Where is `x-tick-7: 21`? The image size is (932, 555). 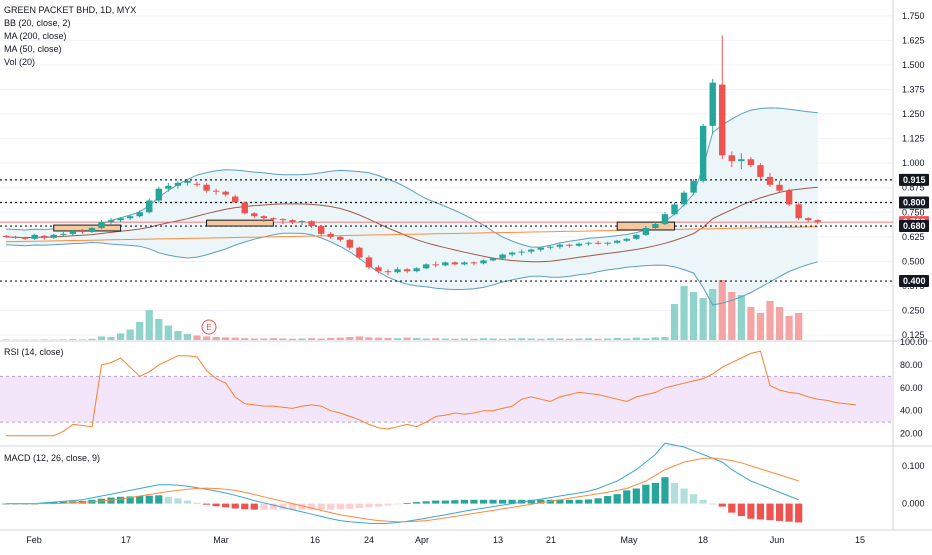
x-tick-7: 21 is located at coordinates (551, 540).